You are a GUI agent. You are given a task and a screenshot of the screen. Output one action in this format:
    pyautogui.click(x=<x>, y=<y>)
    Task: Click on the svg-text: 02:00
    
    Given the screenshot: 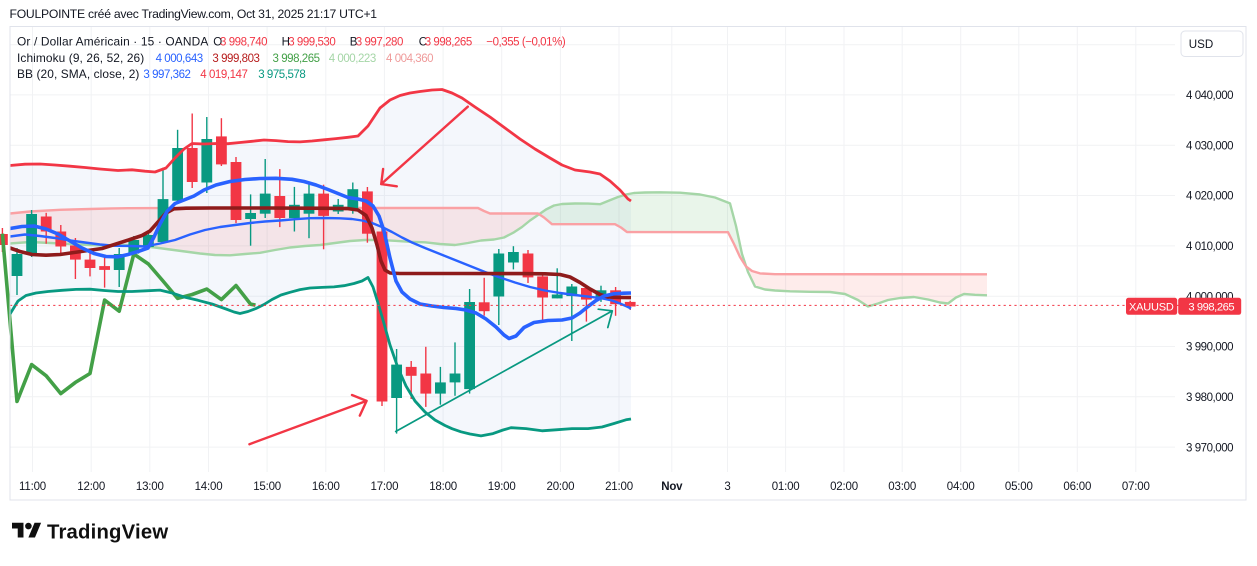 What is the action you would take?
    pyautogui.click(x=844, y=487)
    